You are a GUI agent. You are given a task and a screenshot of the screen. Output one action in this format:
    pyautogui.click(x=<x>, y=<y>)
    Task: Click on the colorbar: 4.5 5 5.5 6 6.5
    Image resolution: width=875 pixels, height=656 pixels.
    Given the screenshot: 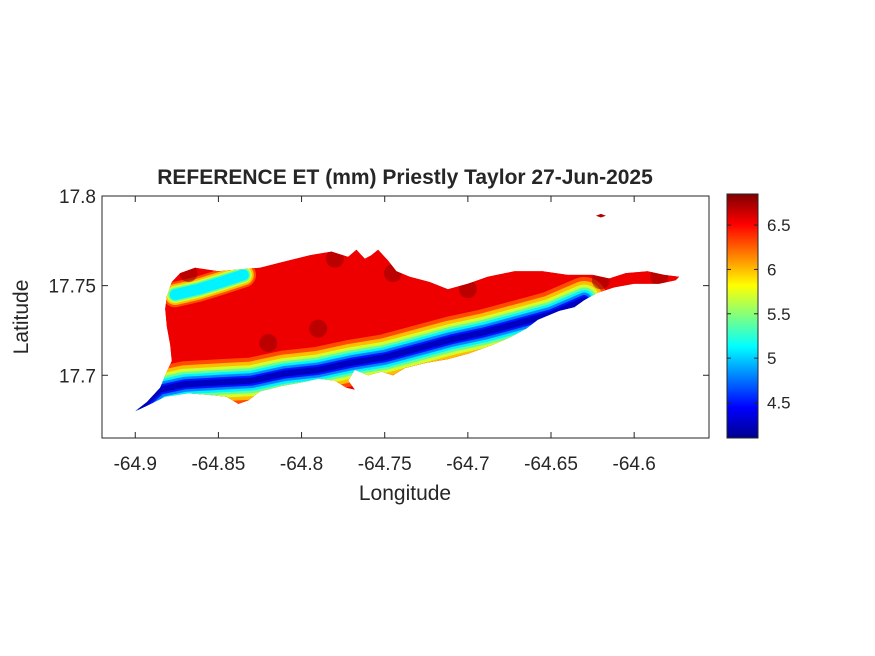 What is the action you would take?
    pyautogui.click(x=758, y=316)
    